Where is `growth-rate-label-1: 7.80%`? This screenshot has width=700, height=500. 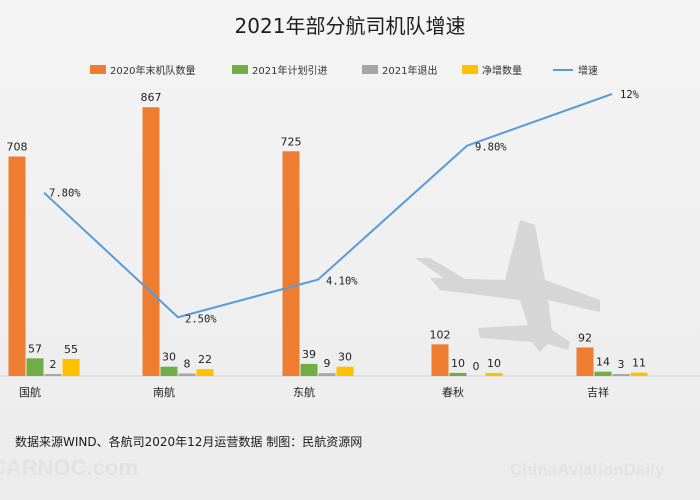 growth-rate-label-1: 7.80% is located at coordinates (65, 194).